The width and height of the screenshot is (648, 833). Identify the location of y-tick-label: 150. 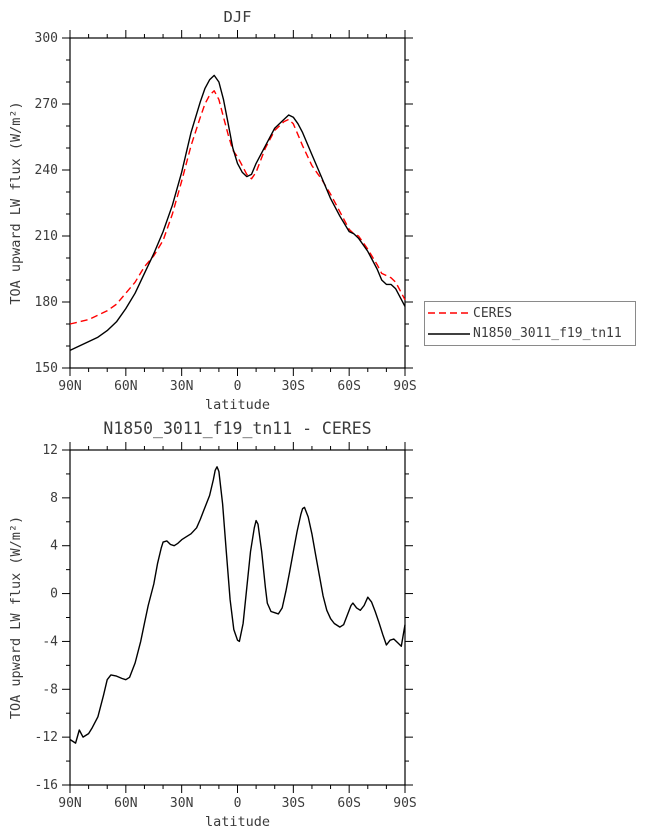
(46, 368).